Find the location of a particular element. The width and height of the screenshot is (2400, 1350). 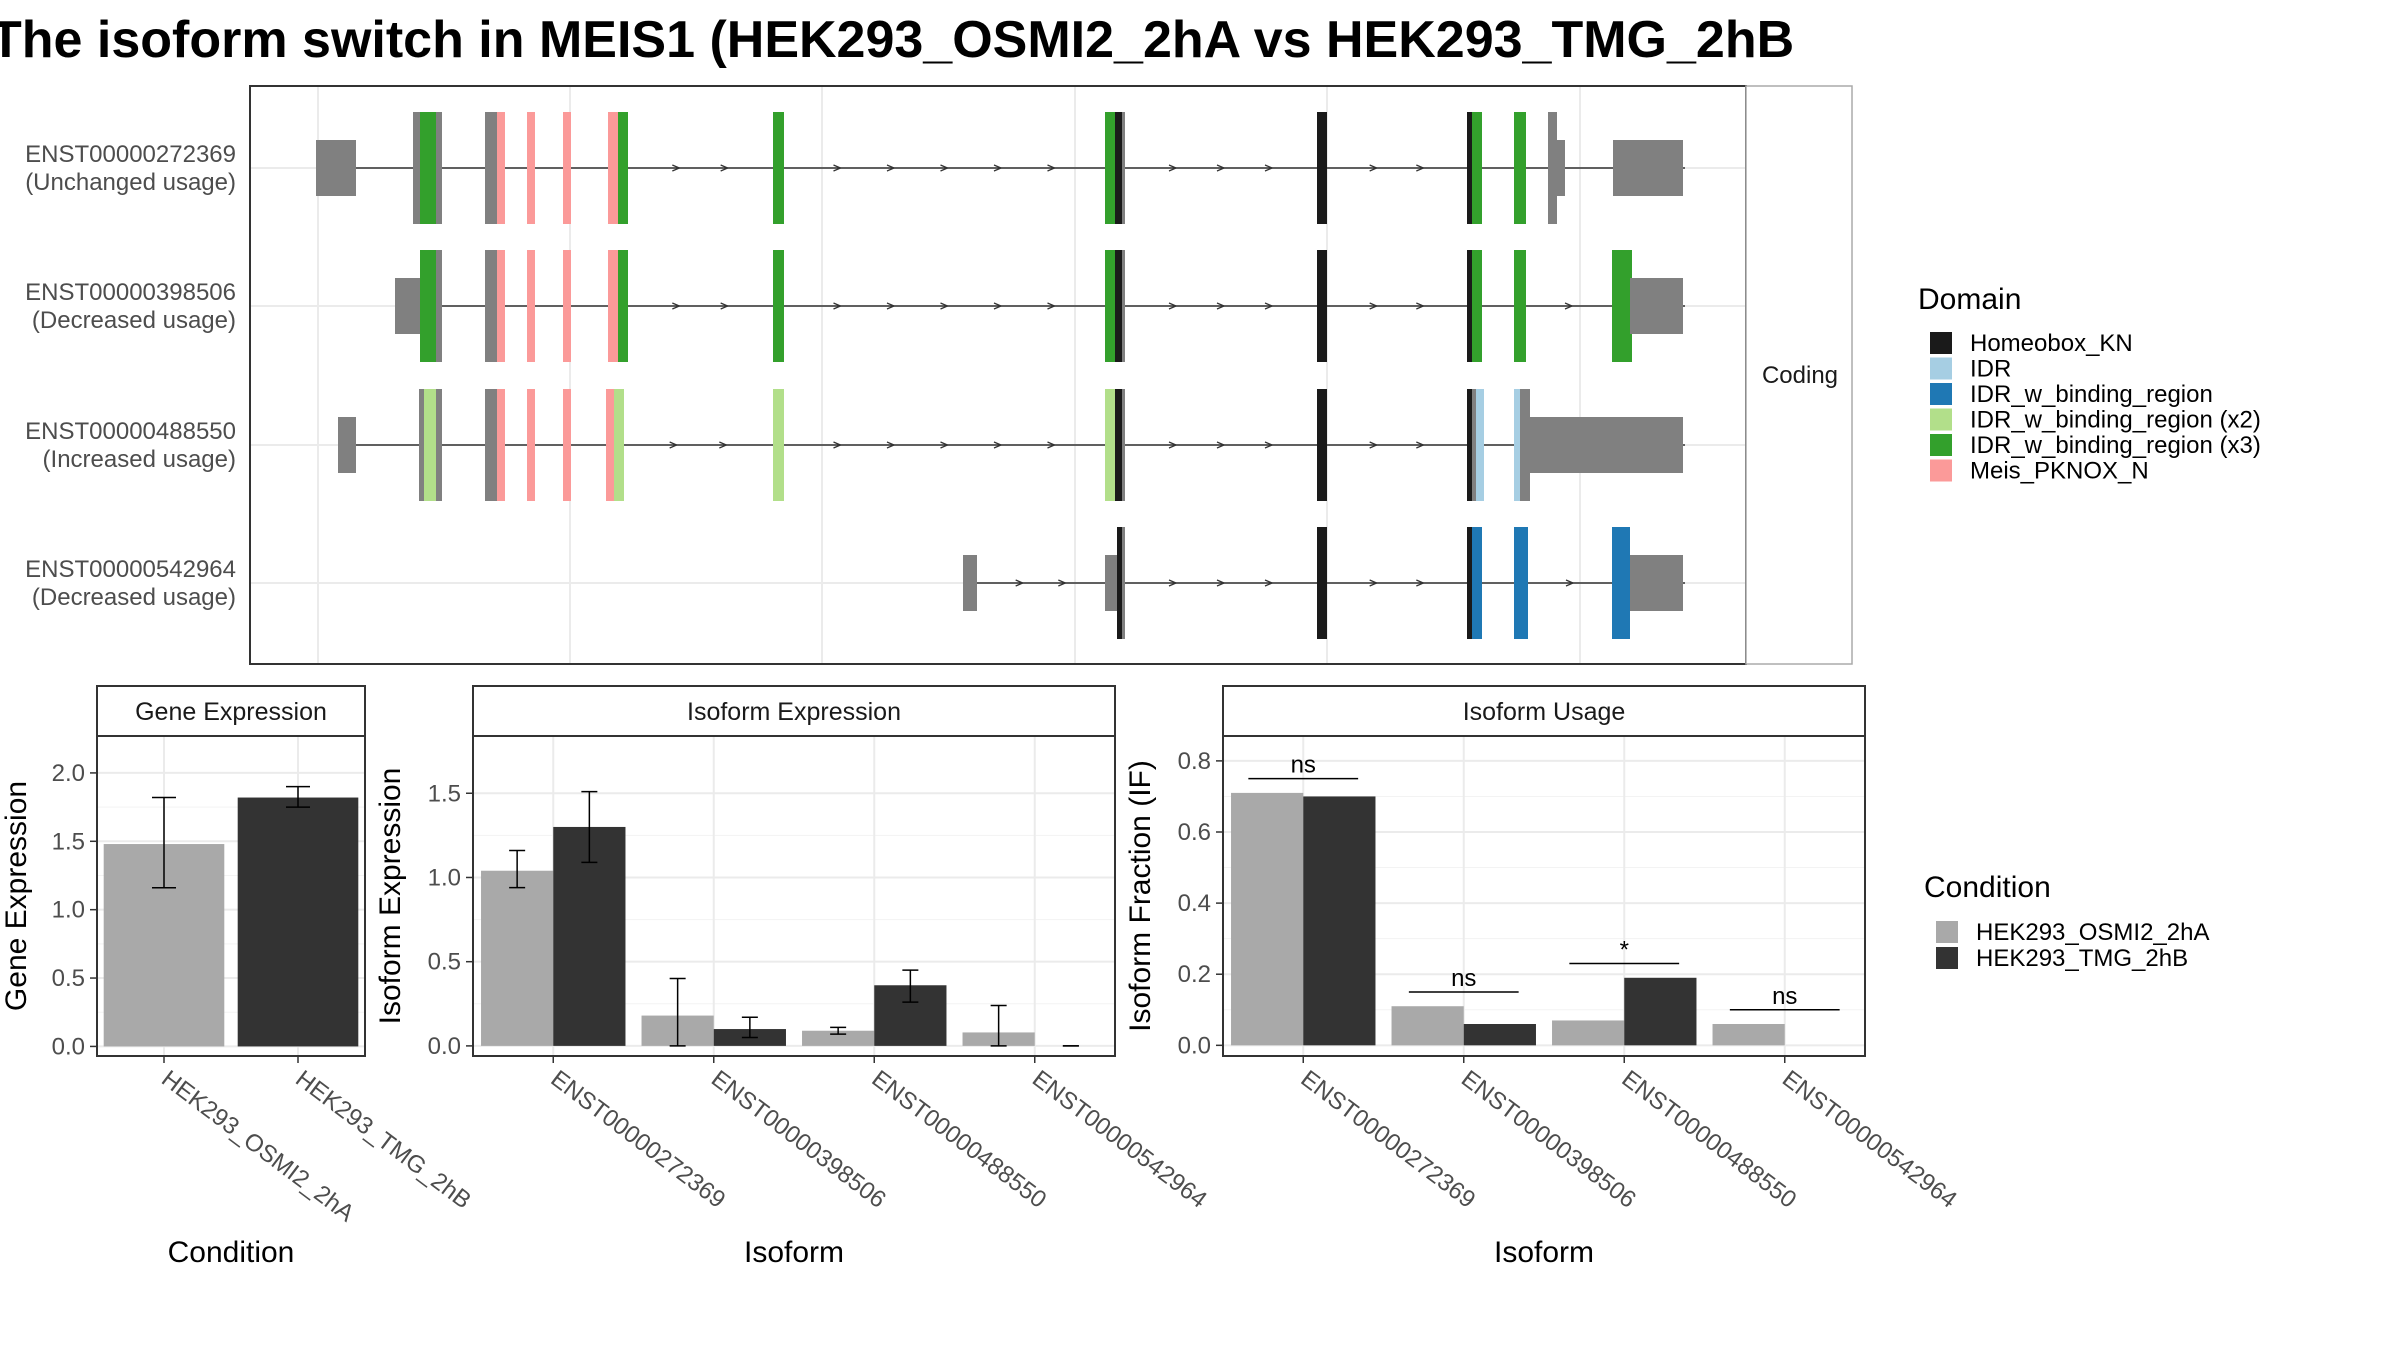

domain-legend-label: IDR is located at coordinates (1990, 369).